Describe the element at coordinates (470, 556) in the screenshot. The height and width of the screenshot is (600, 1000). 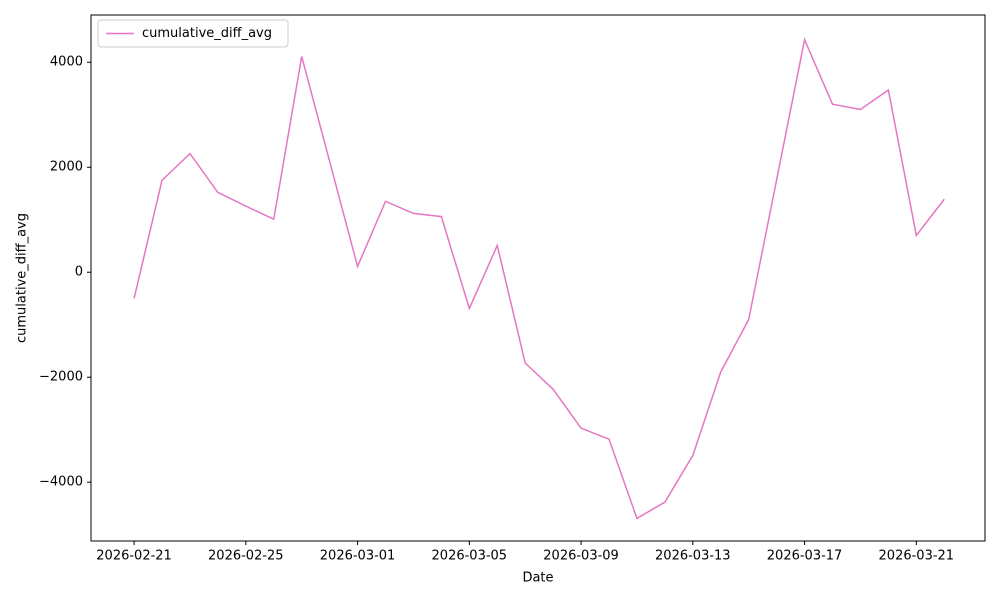
I see `x-tick-label: 2026-03-05` at that location.